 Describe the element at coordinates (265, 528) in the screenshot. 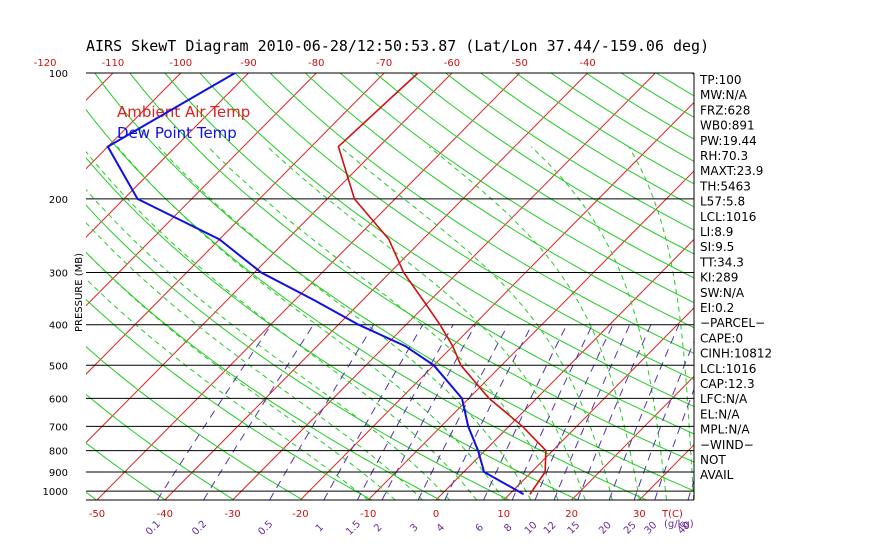

I see `mixing-ratio-tick: 0.5` at that location.